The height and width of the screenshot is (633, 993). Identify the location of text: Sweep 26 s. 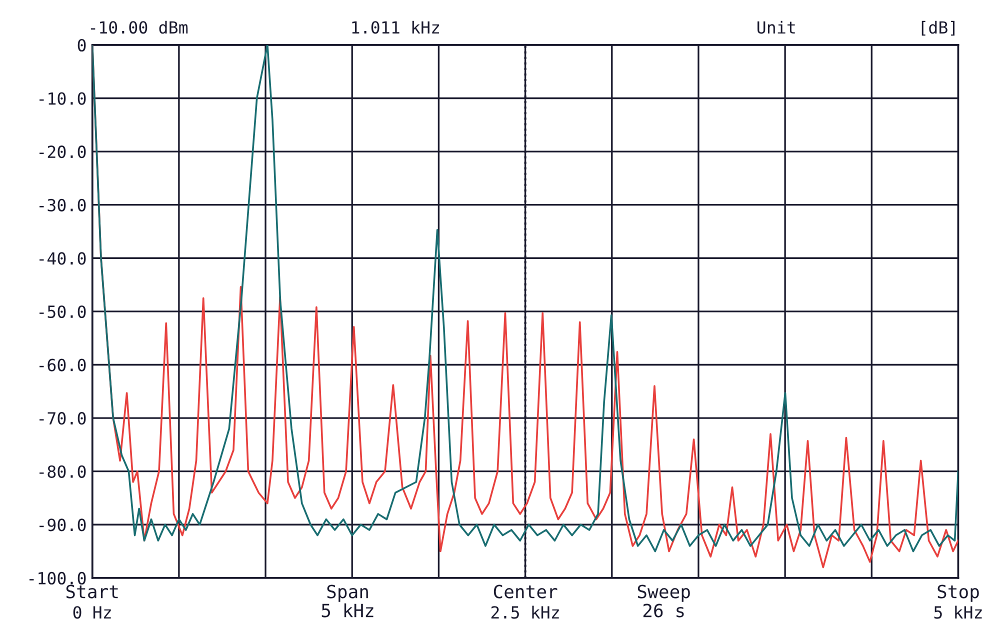
(664, 601).